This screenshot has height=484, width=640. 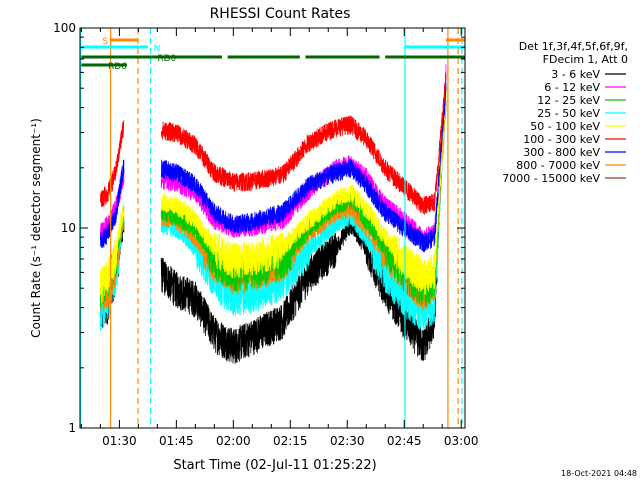 I want to click on x-tick-label: 03:00, so click(x=461, y=441).